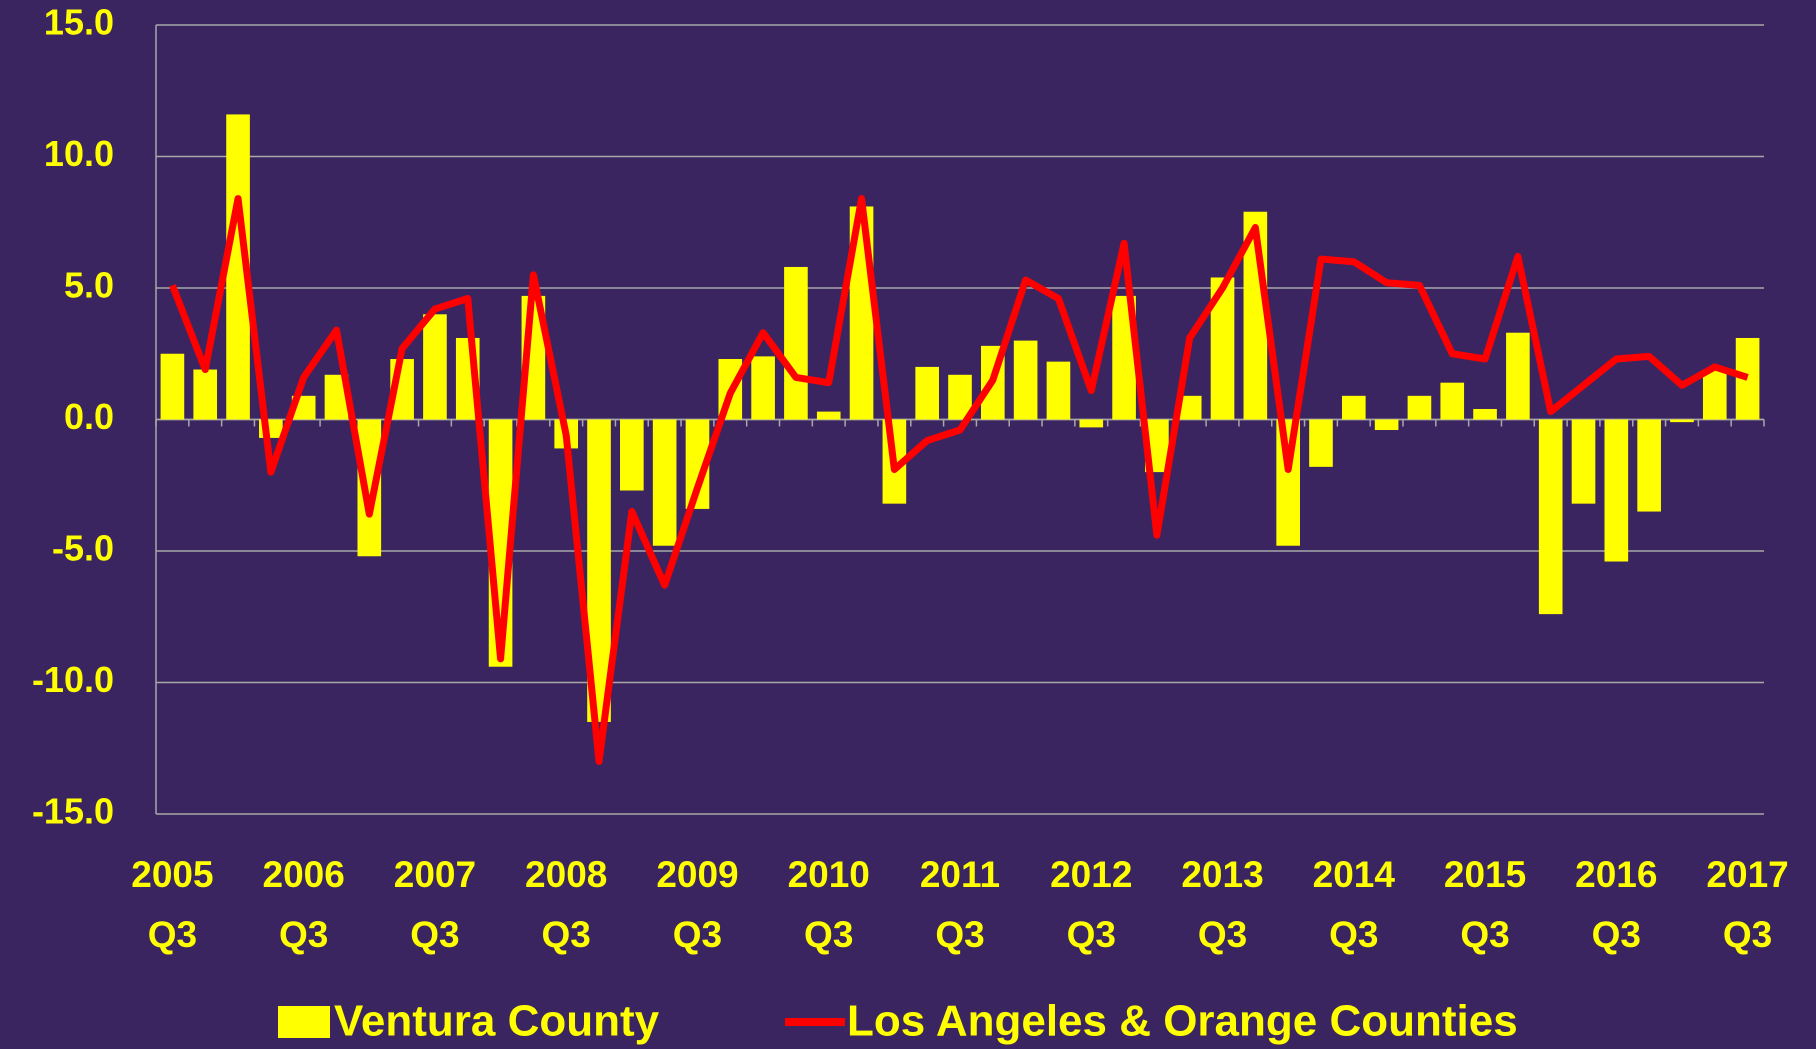 This screenshot has height=1049, width=1816. What do you see at coordinates (960, 904) in the screenshot?
I see `x-tick-label: 2011 Q3` at bounding box center [960, 904].